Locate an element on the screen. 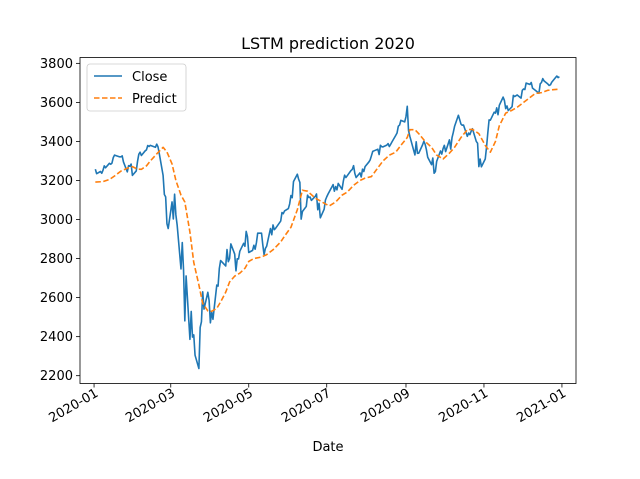  y-axis-ticks: 2200 2400 2600 2800 3000 3200 3400 3600 3800 is located at coordinates (60, 220).